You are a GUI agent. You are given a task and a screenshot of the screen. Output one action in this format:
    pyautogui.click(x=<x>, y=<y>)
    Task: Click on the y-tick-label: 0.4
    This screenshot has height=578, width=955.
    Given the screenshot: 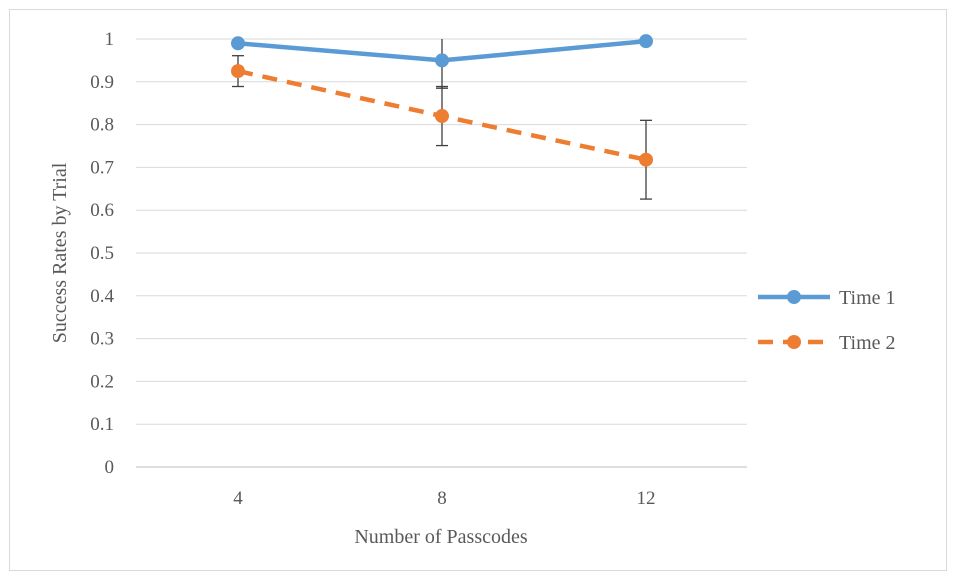 What is the action you would take?
    pyautogui.click(x=102, y=296)
    